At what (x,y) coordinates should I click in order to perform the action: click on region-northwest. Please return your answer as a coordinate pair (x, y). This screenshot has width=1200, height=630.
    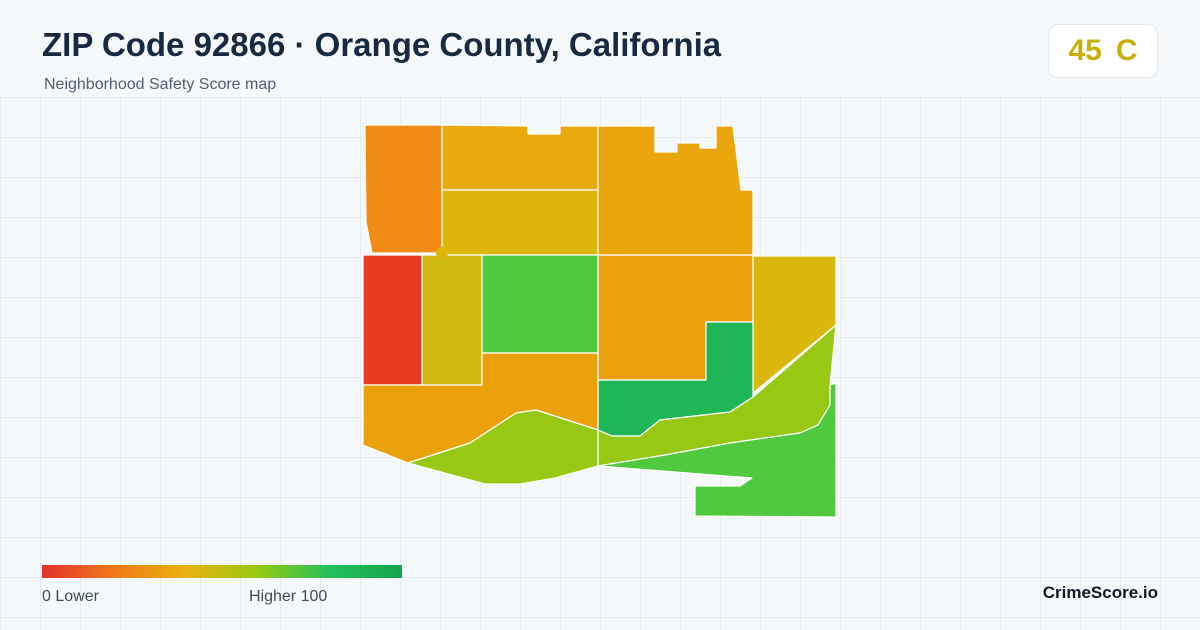
    Looking at the image, I should click on (403, 189).